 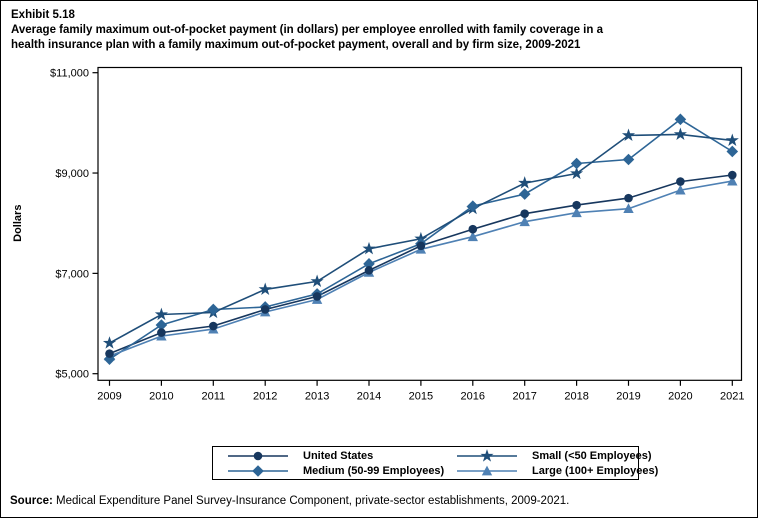 I want to click on svg-text: 2015, so click(x=421, y=396).